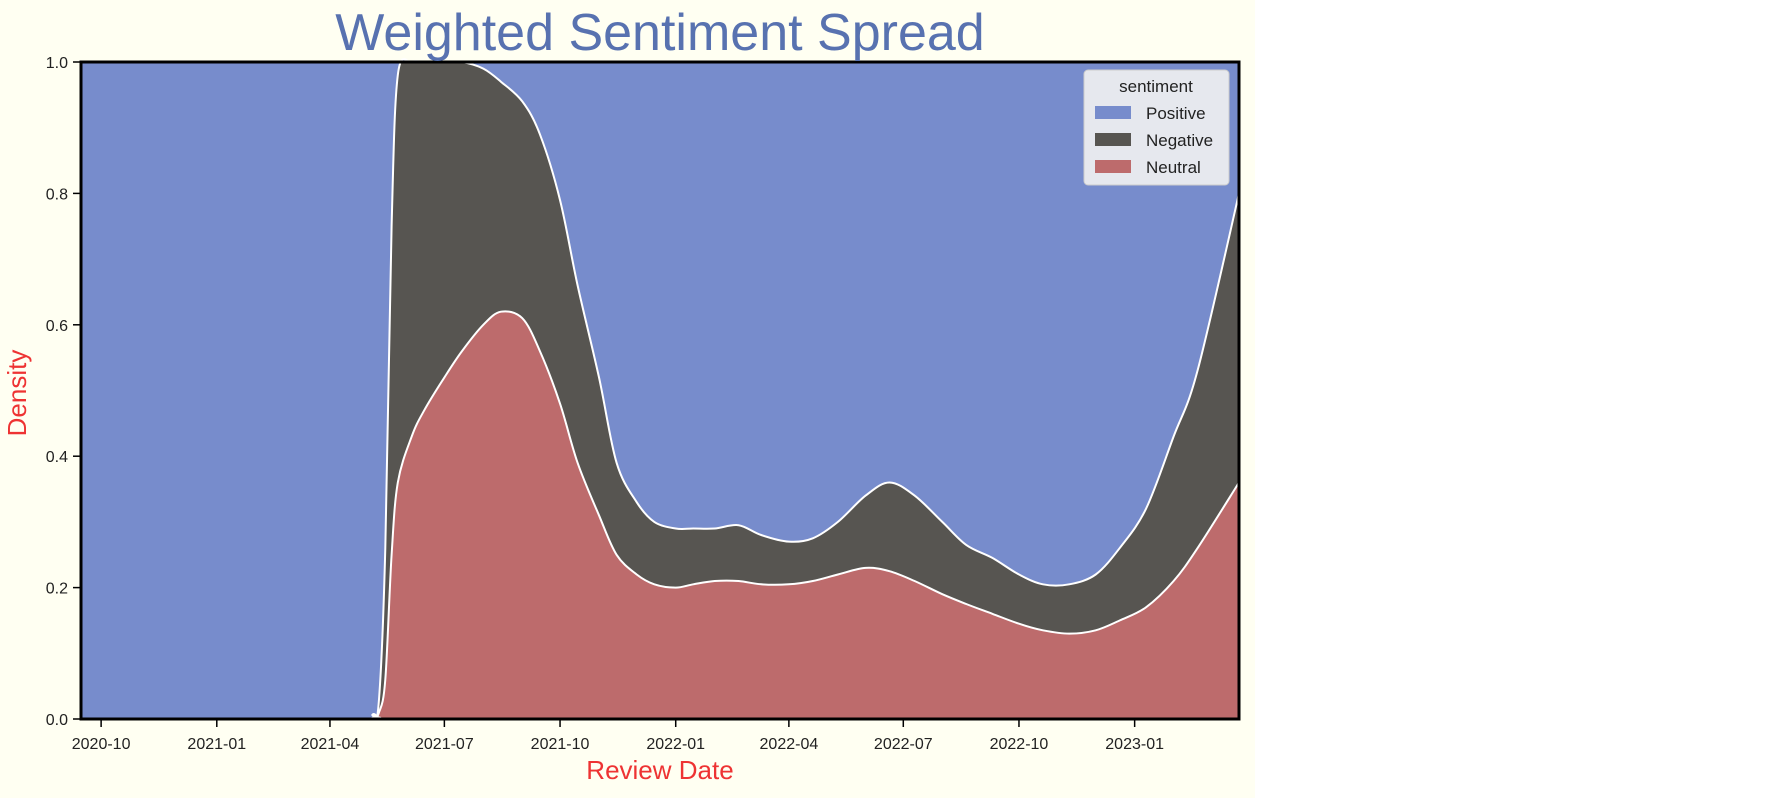  I want to click on legend-label-negative: Negative, so click(1179, 140).